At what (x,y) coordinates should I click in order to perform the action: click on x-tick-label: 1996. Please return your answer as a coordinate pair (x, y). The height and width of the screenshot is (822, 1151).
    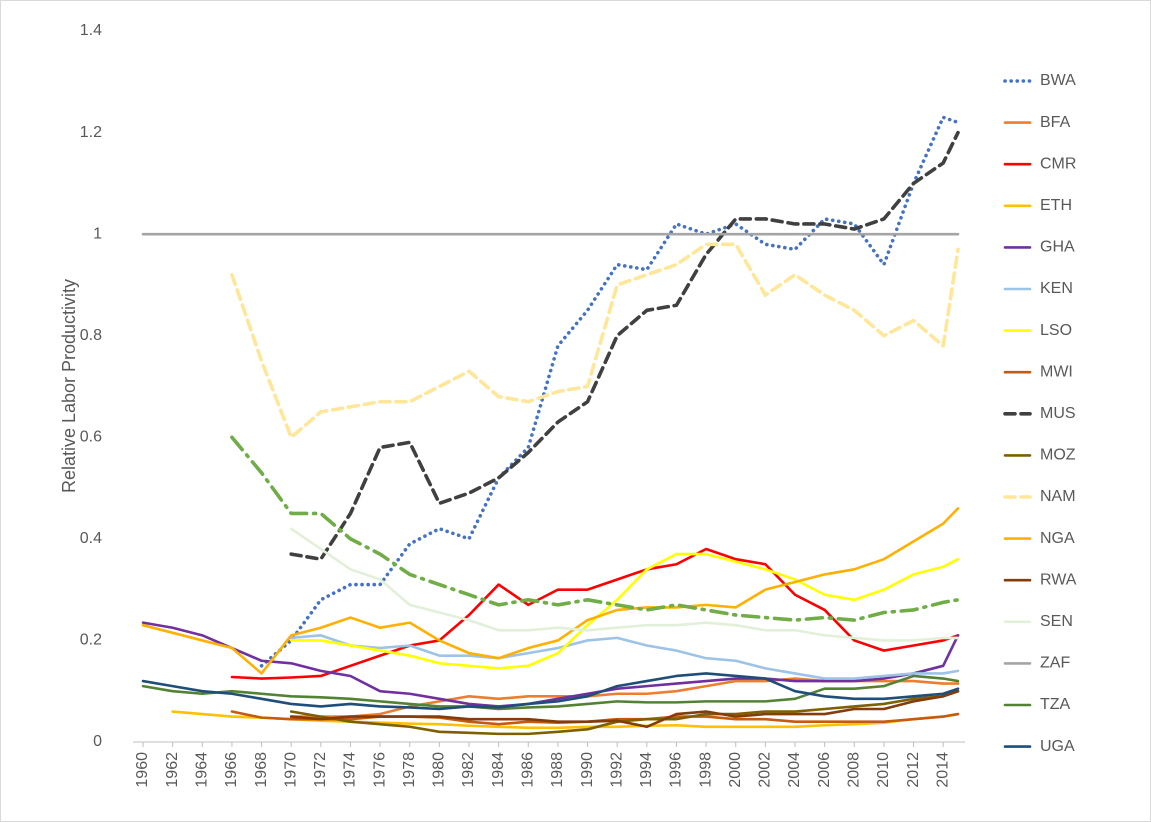
    Looking at the image, I should click on (676, 770).